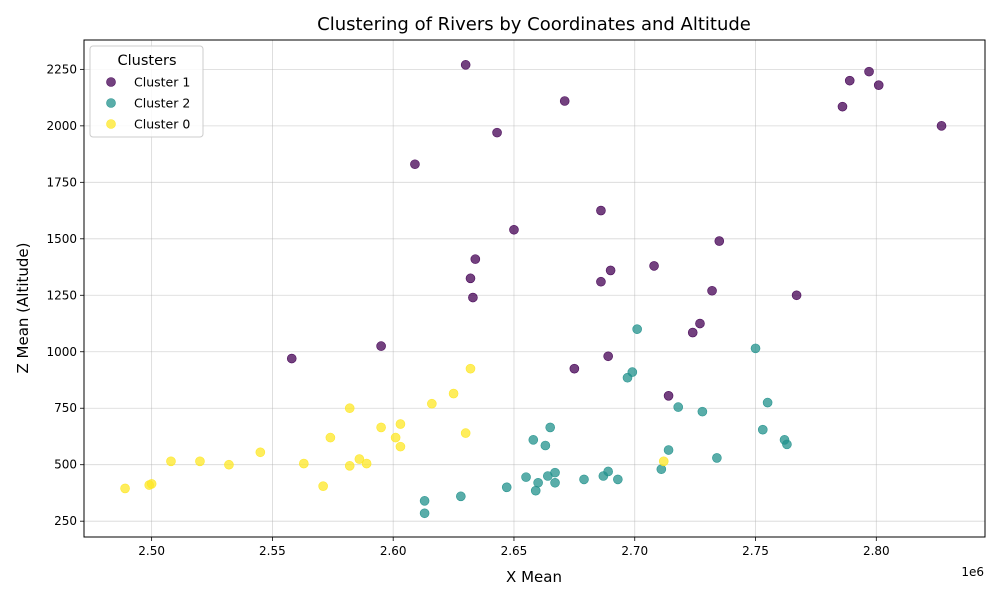 The height and width of the screenshot is (600, 1000). Describe the element at coordinates (61, 182) in the screenshot. I see `y-tick-label: 1750` at that location.